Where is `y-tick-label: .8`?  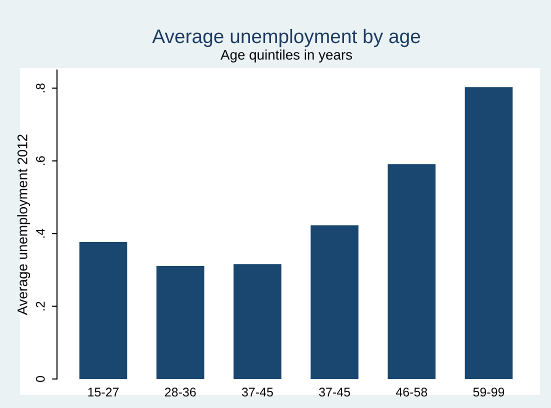 y-tick-label: .8 is located at coordinates (40, 88).